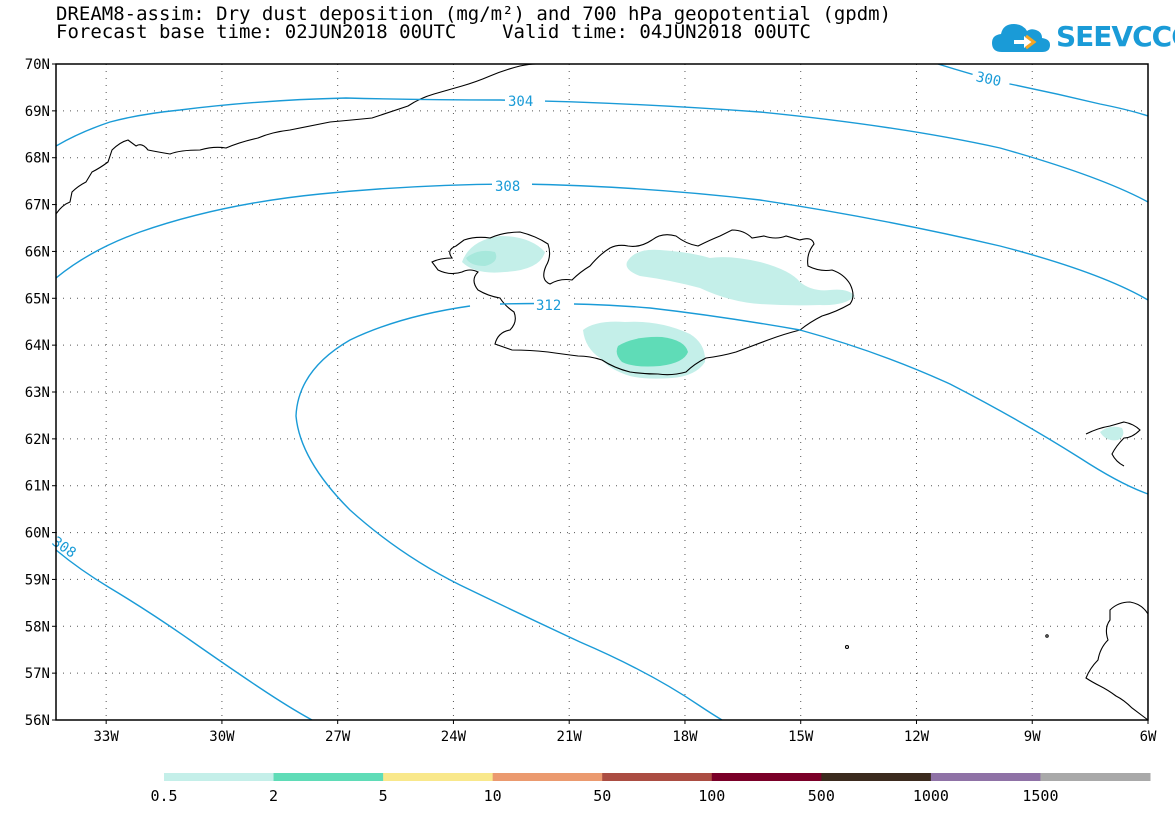  What do you see at coordinates (107, 737) in the screenshot?
I see `lon-tick-label: 33W` at bounding box center [107, 737].